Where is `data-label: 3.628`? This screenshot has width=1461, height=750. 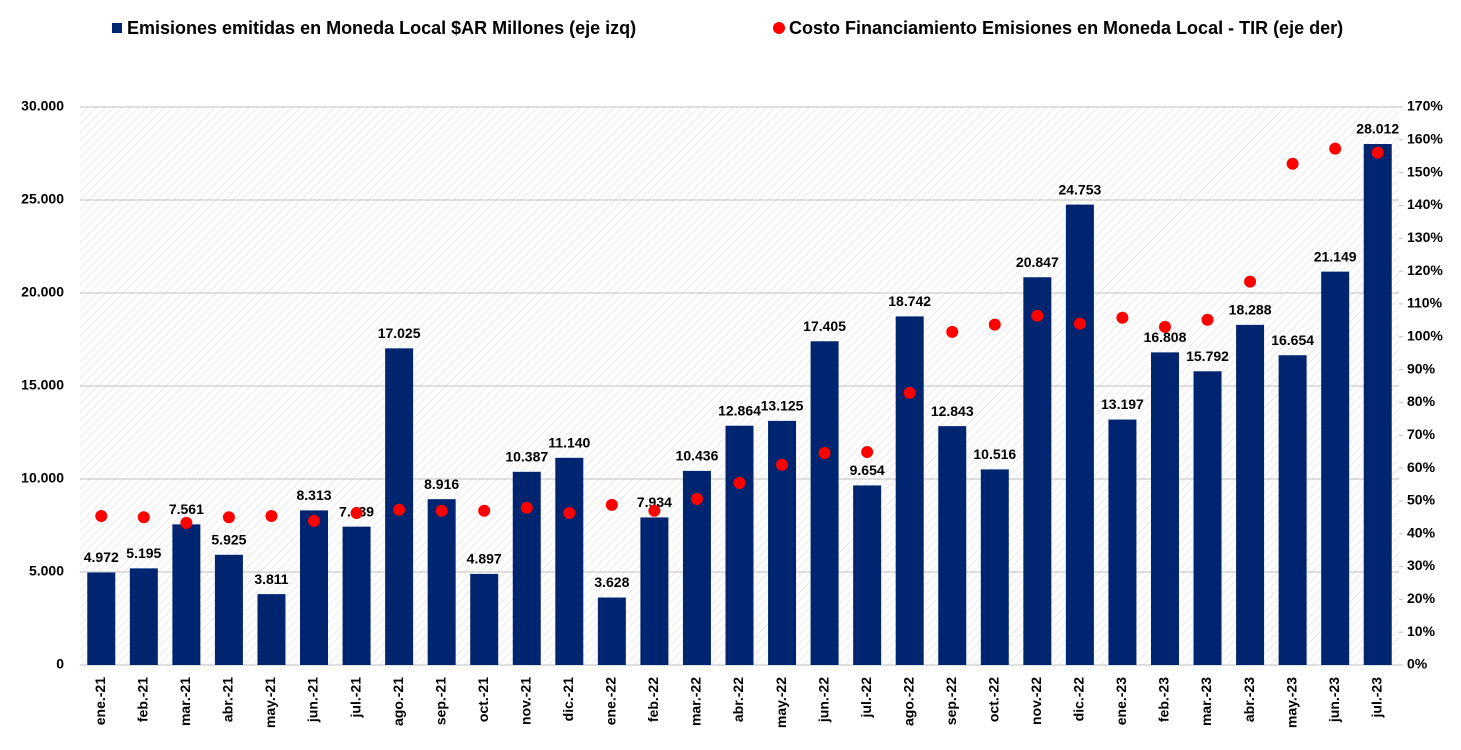 data-label: 3.628 is located at coordinates (611, 582).